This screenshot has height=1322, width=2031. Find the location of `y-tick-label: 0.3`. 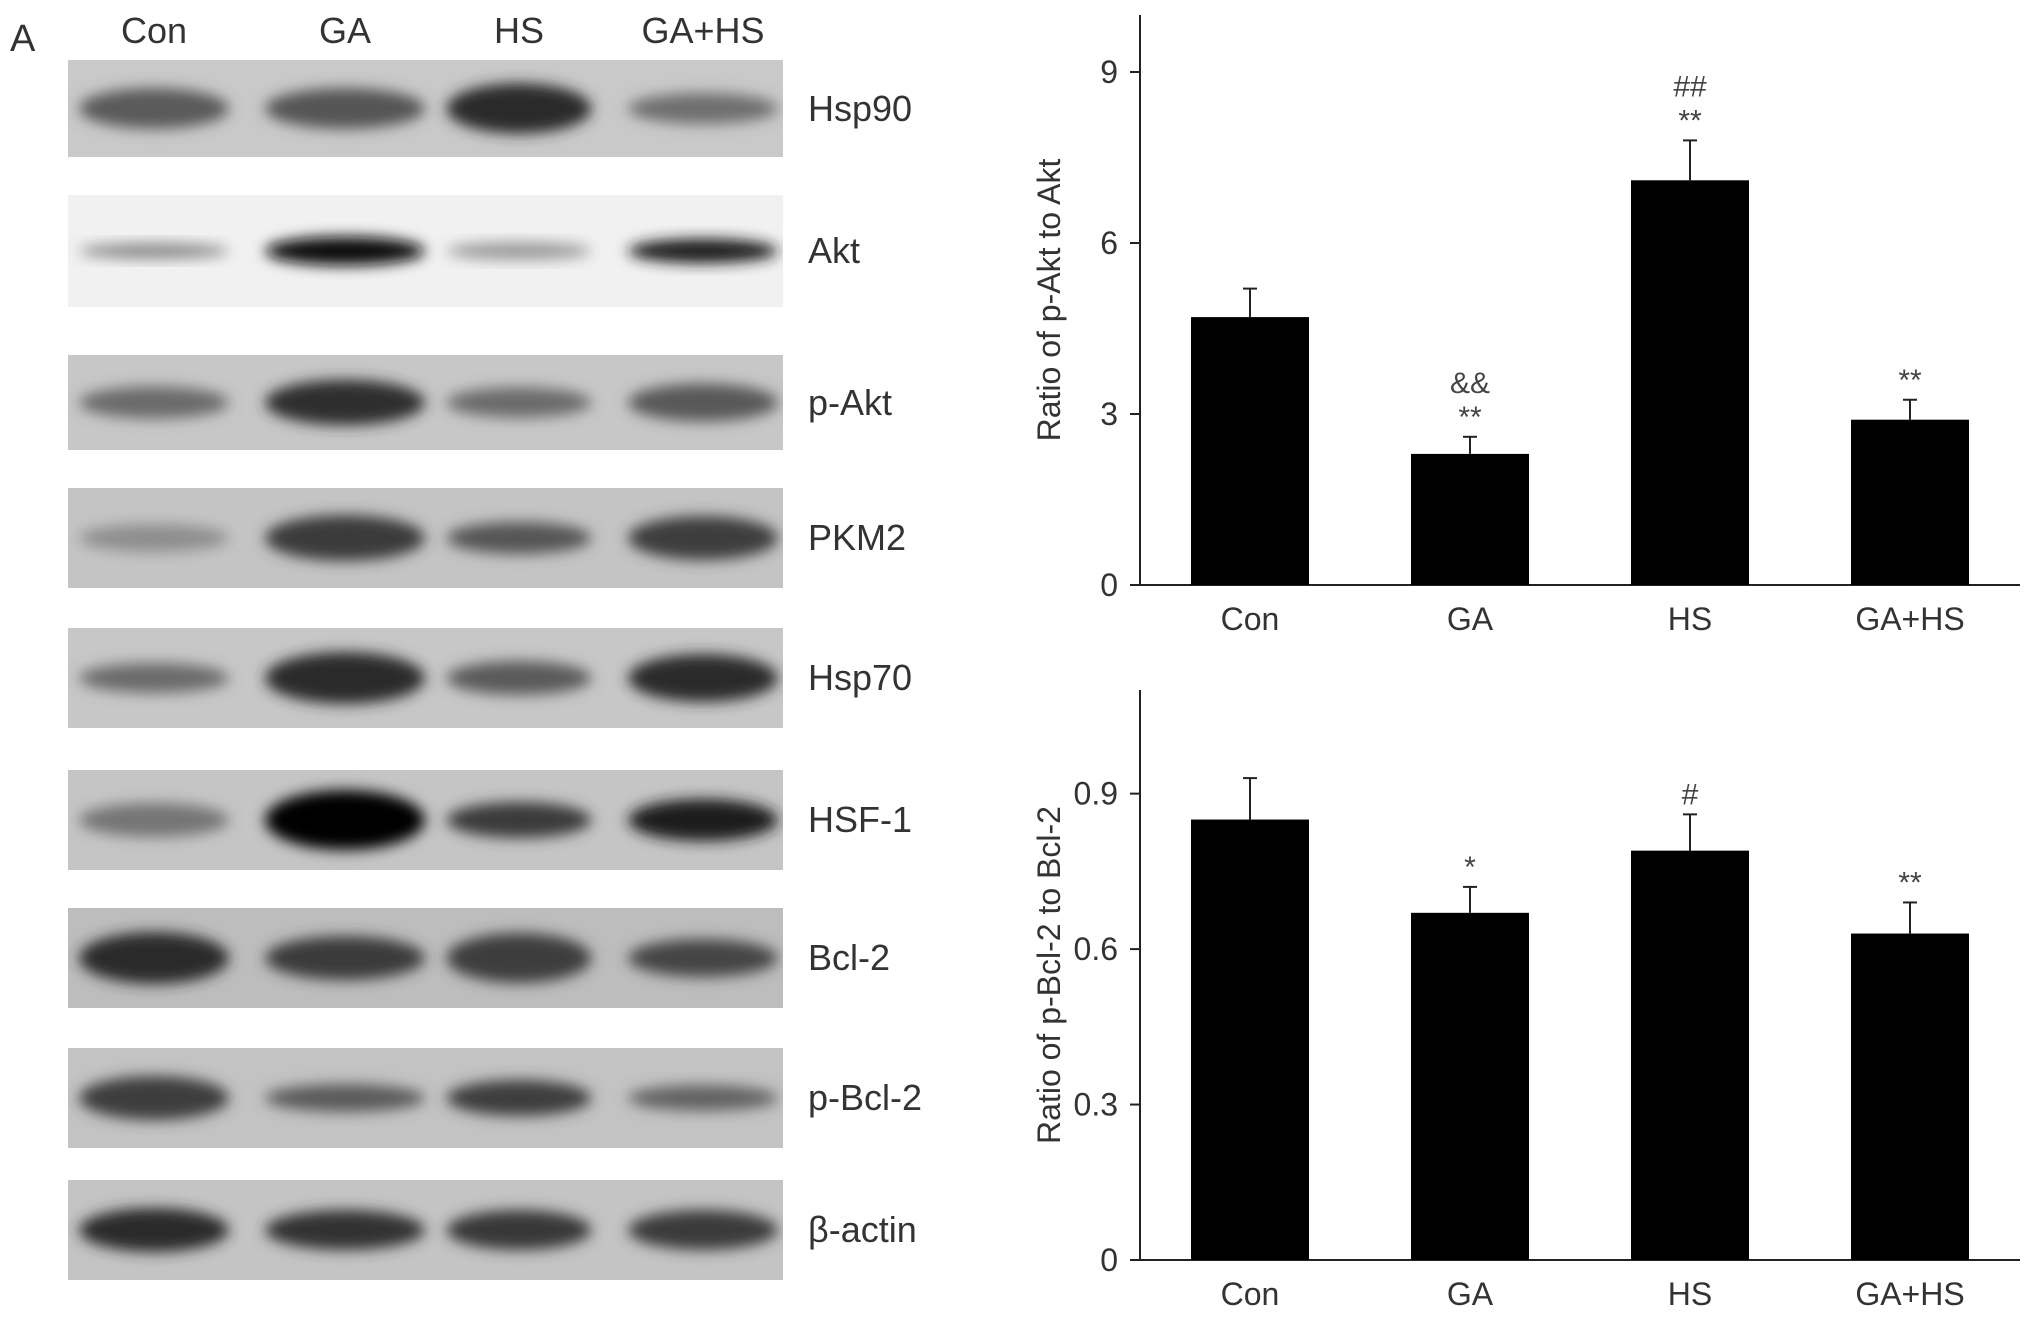

y-tick-label: 0.3 is located at coordinates (1096, 1105).